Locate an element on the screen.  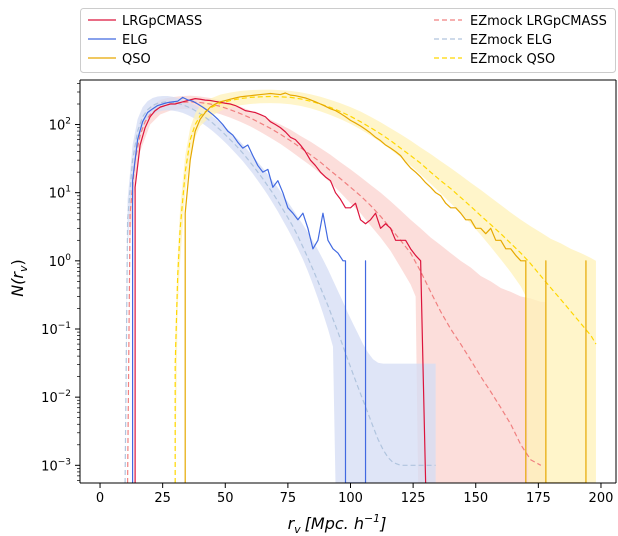
x-axis-label-exp: −1 is located at coordinates (372, 518).